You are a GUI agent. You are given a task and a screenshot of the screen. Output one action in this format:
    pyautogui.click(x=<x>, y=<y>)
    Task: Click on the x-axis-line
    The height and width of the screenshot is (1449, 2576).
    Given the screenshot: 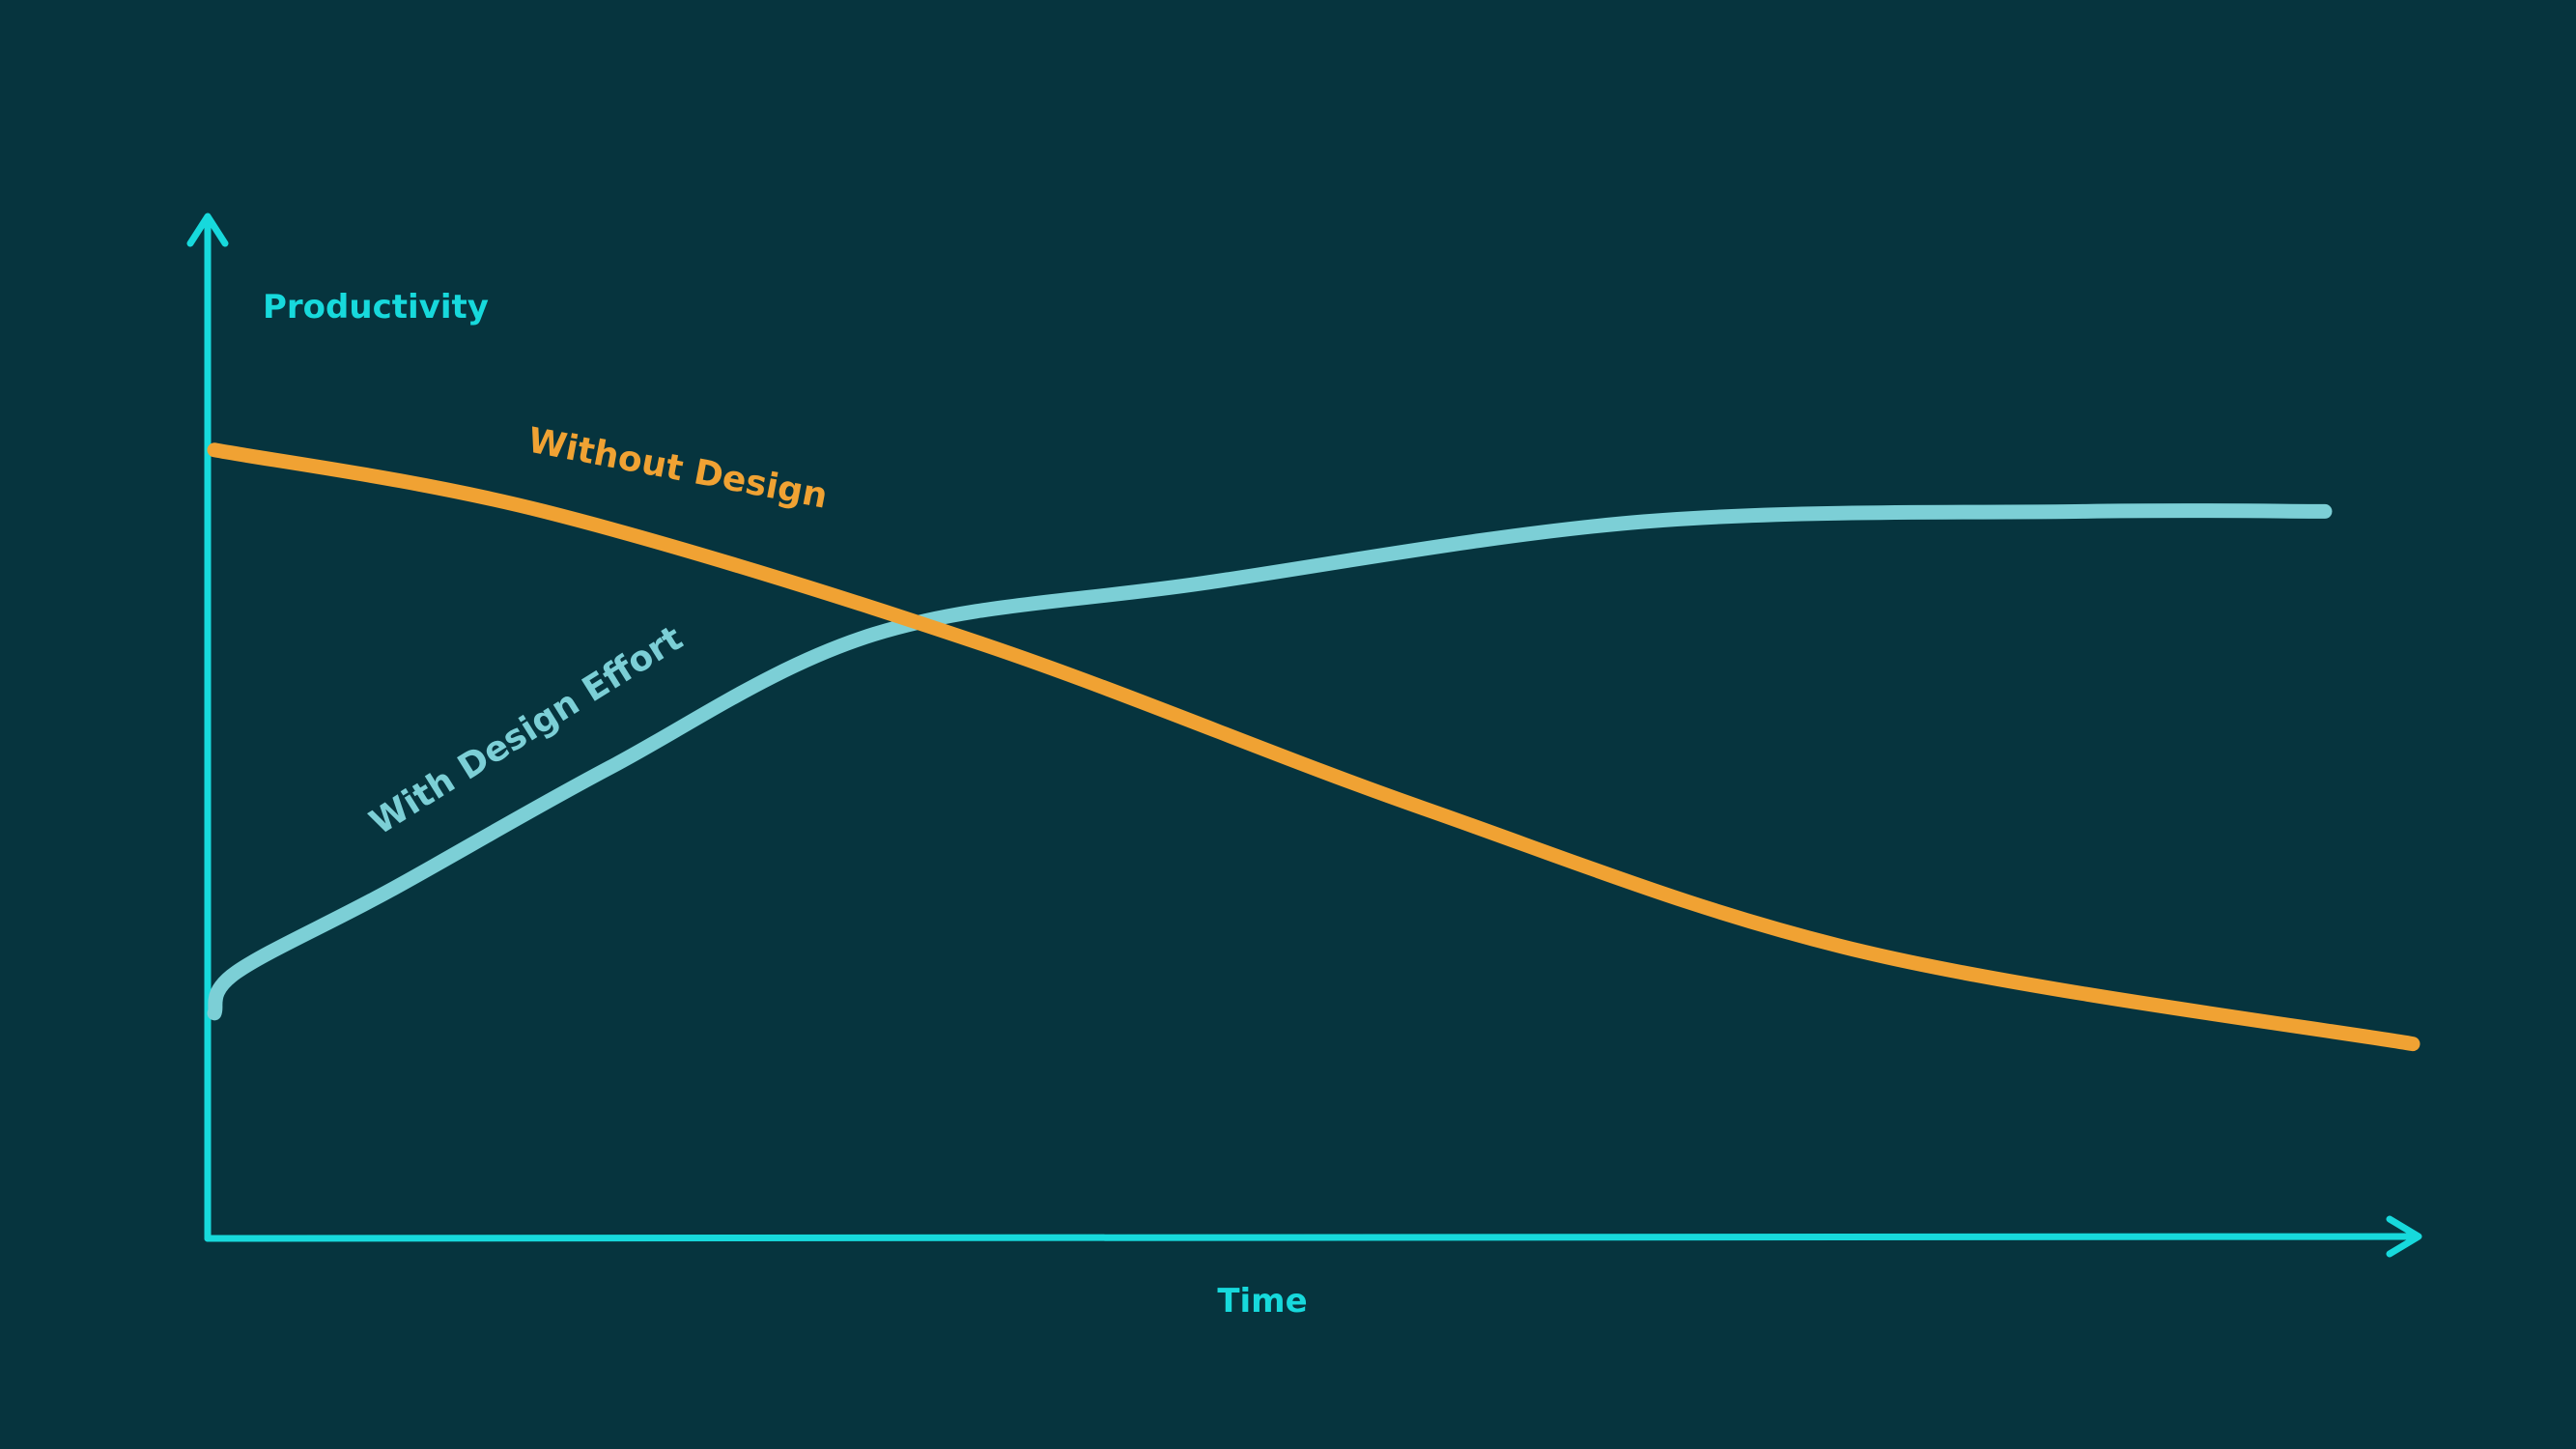 What is the action you would take?
    pyautogui.click(x=1311, y=1237)
    